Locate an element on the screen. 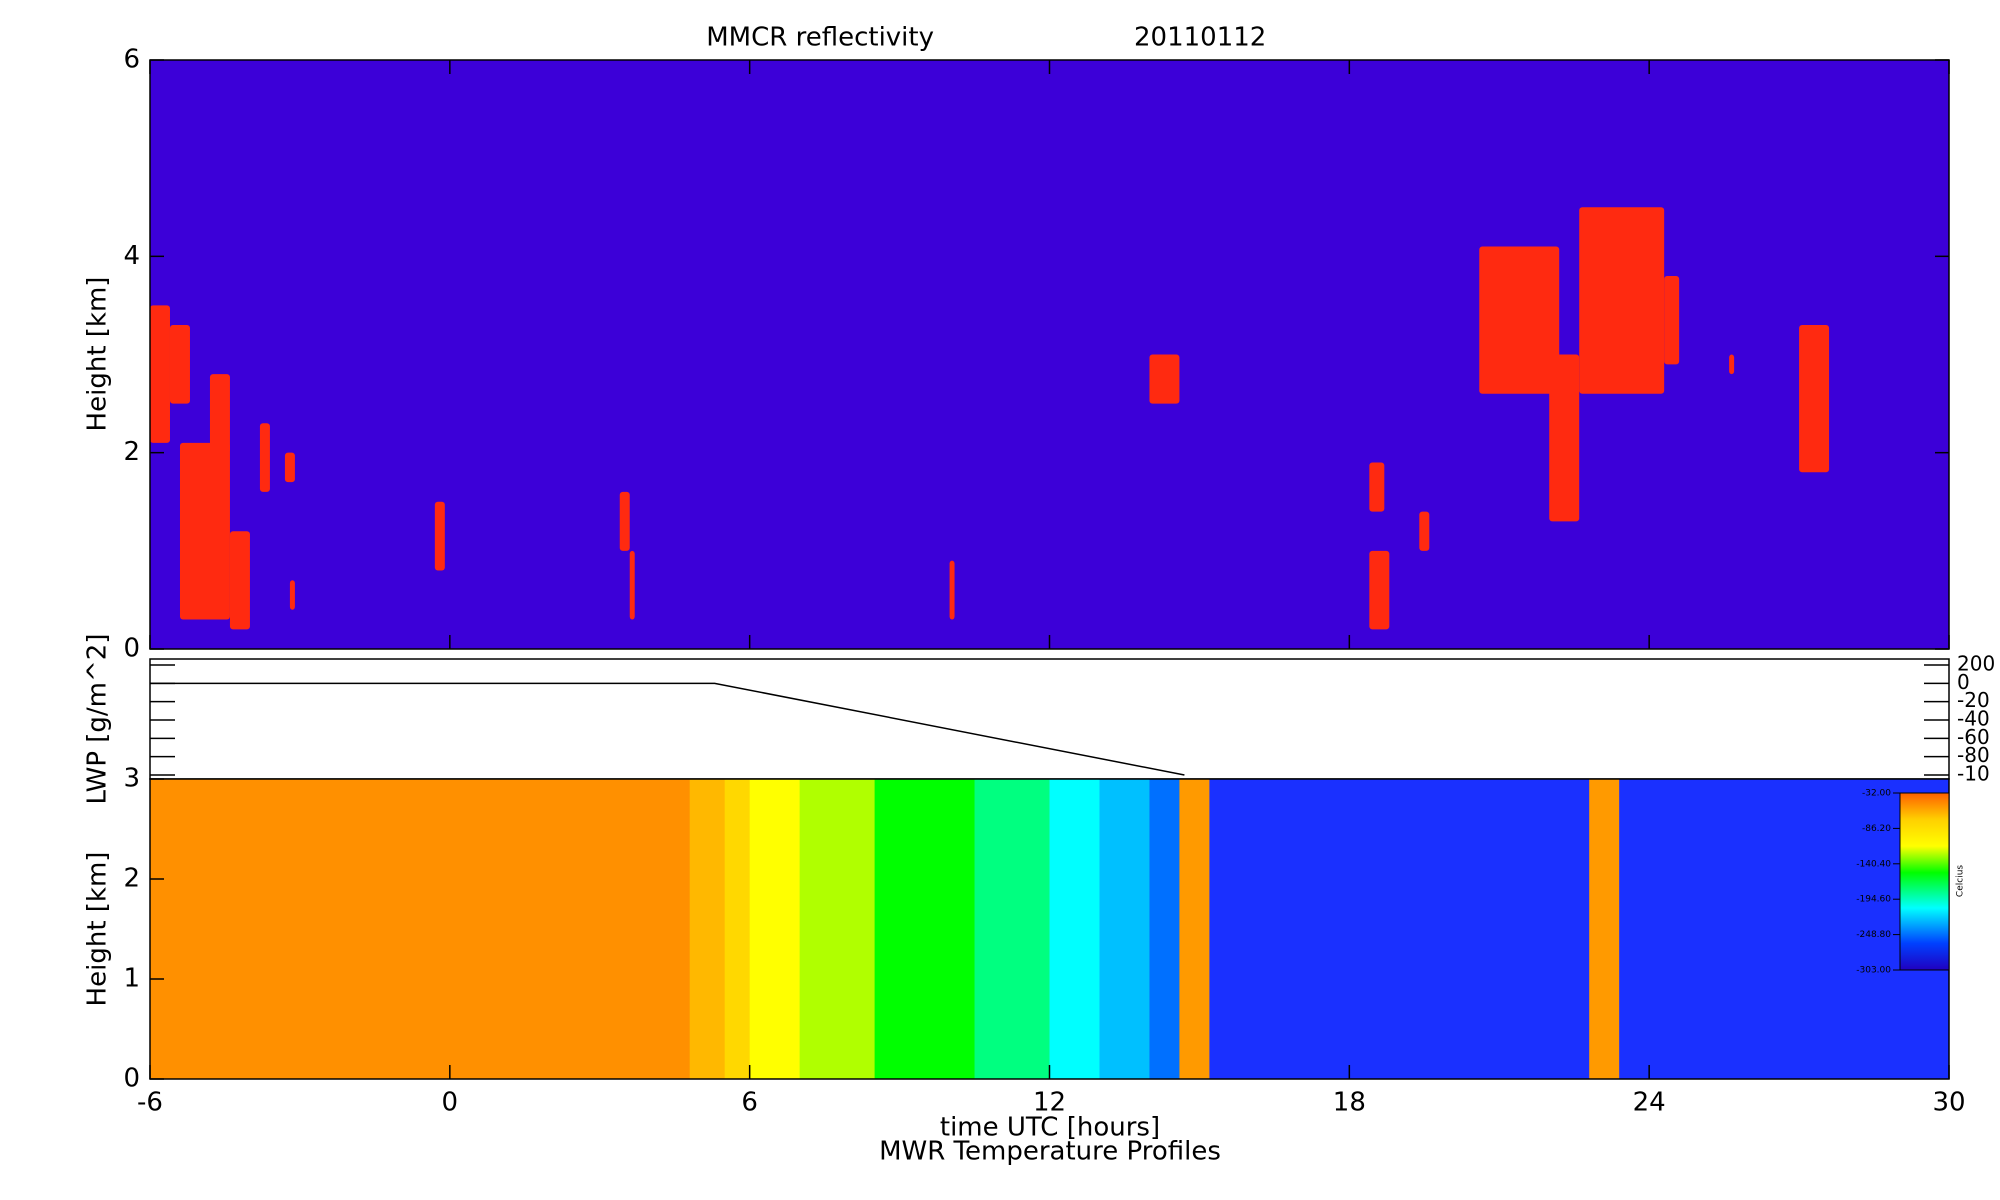 The height and width of the screenshot is (1200, 2000). colorbar-tick-label: -303.00 is located at coordinates (1873, 971).